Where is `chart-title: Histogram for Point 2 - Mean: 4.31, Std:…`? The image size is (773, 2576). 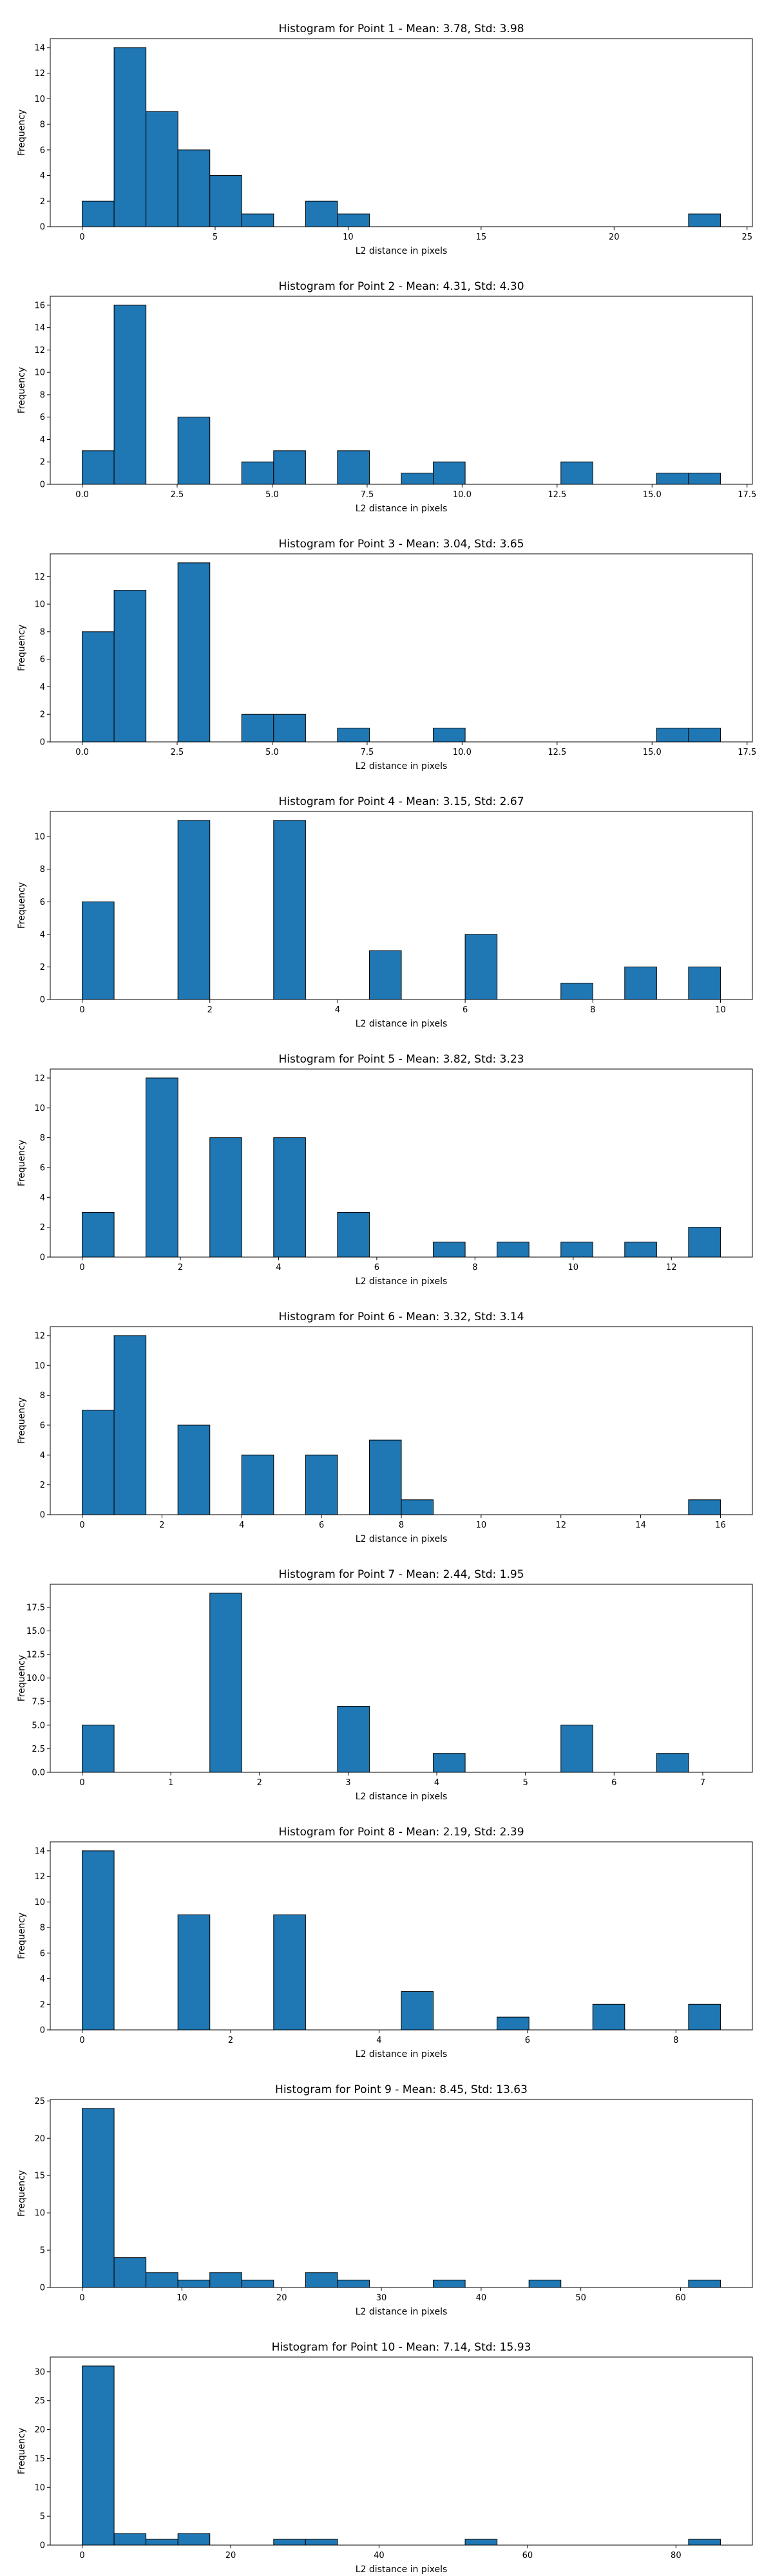
chart-title: Histogram for Point 2 - Mean: 4.31, Std:… is located at coordinates (401, 286).